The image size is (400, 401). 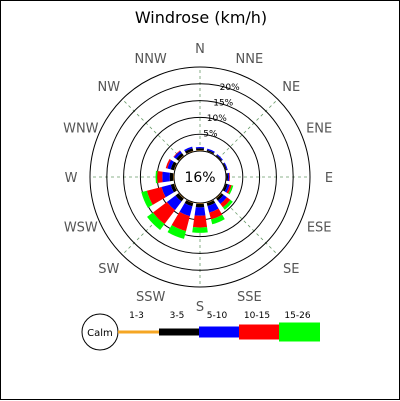 What do you see at coordinates (200, 307) in the screenshot?
I see `direction-label-s: S` at bounding box center [200, 307].